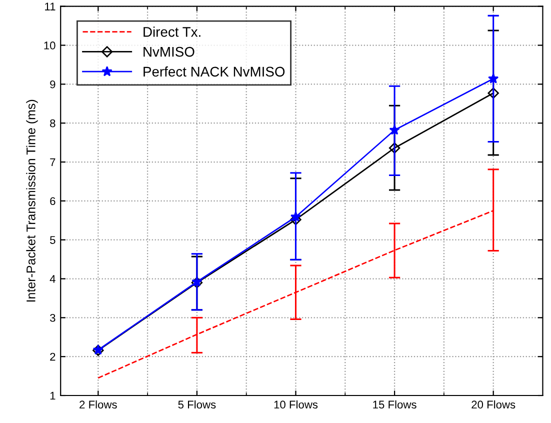  What do you see at coordinates (53, 318) in the screenshot?
I see `y-tick-label: 3` at bounding box center [53, 318].